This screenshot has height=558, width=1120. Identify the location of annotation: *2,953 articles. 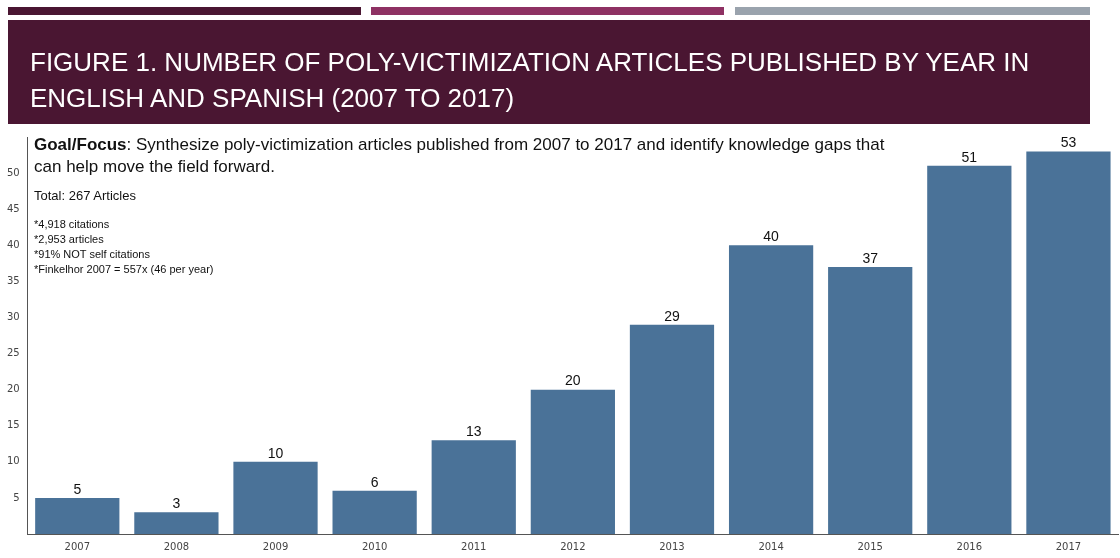
(69, 239).